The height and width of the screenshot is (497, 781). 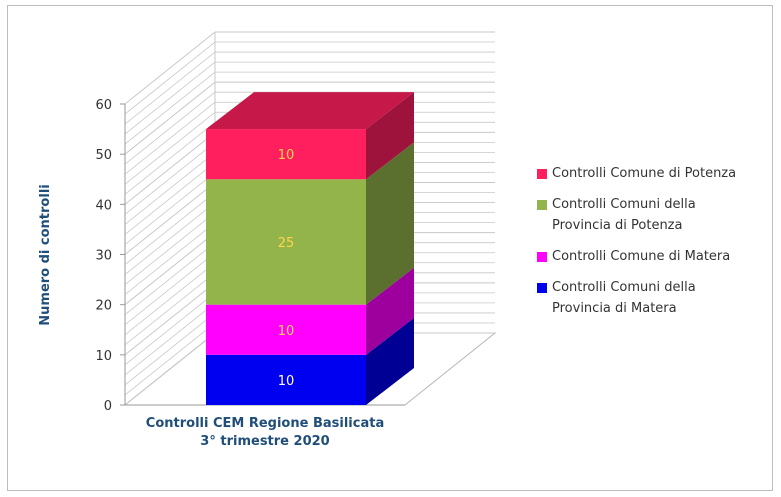 What do you see at coordinates (265, 423) in the screenshot?
I see `x-axis-category-label-line: Controlli CEM Regione Basilicata` at bounding box center [265, 423].